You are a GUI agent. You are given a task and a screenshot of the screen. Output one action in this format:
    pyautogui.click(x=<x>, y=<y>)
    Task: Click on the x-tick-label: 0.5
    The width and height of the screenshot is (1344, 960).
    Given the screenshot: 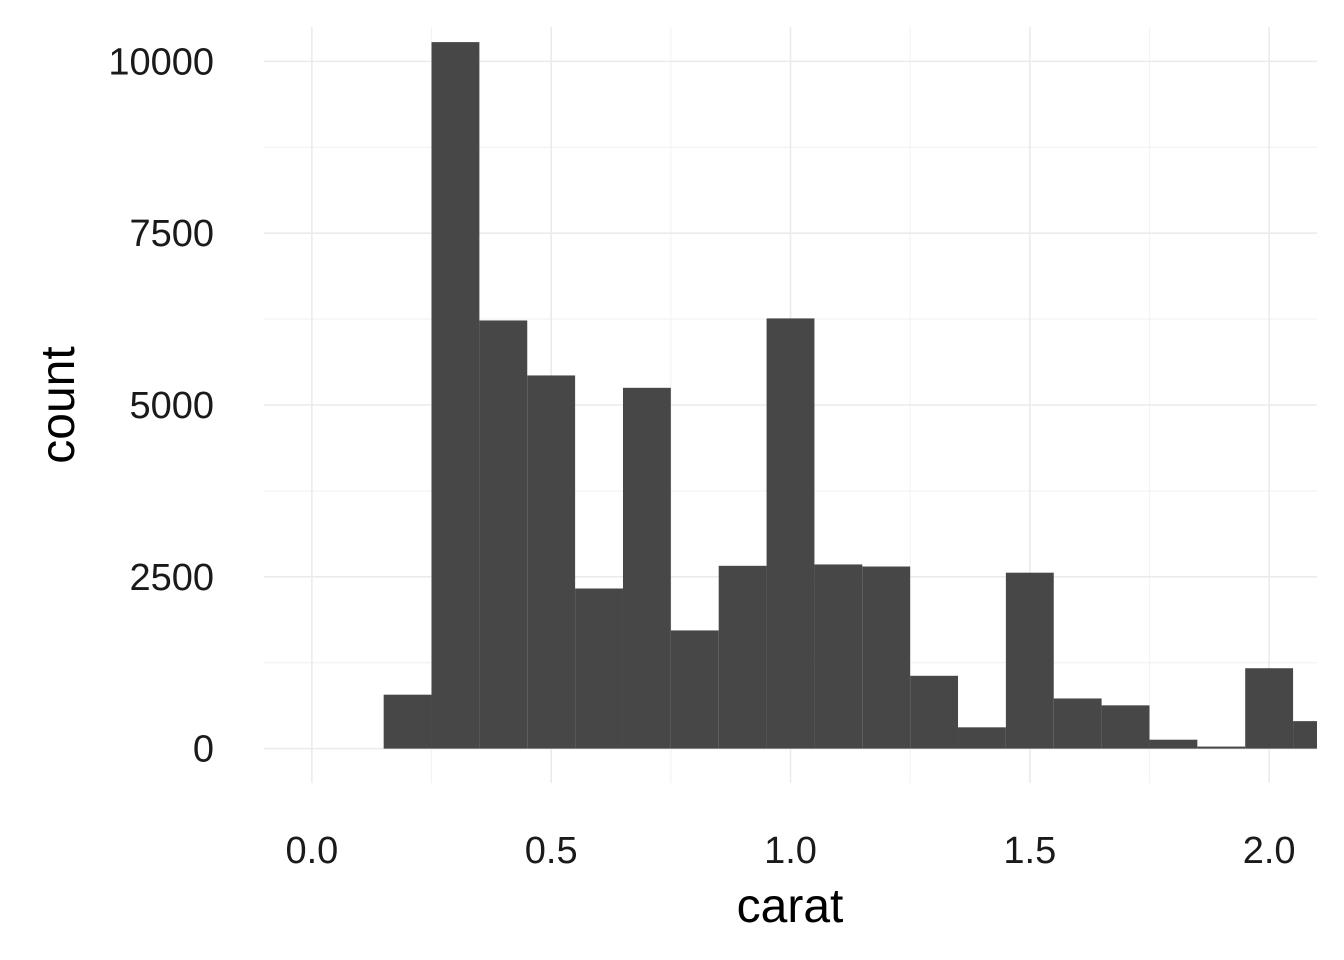 What is the action you would take?
    pyautogui.click(x=551, y=851)
    